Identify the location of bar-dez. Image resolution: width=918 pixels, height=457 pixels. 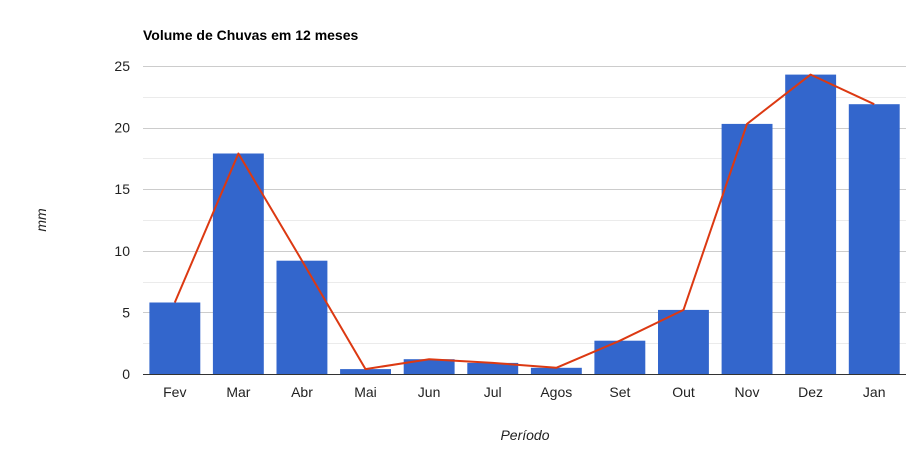
(811, 224).